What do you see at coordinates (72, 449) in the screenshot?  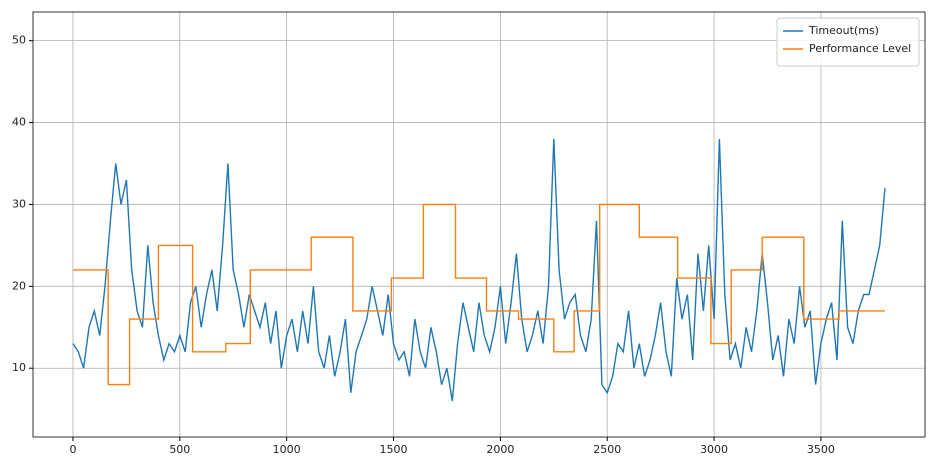 I see `x-tick-label: 0` at bounding box center [72, 449].